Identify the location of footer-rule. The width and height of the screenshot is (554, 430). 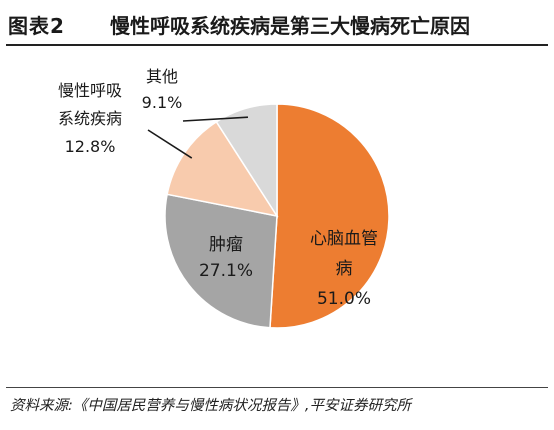
(277, 387).